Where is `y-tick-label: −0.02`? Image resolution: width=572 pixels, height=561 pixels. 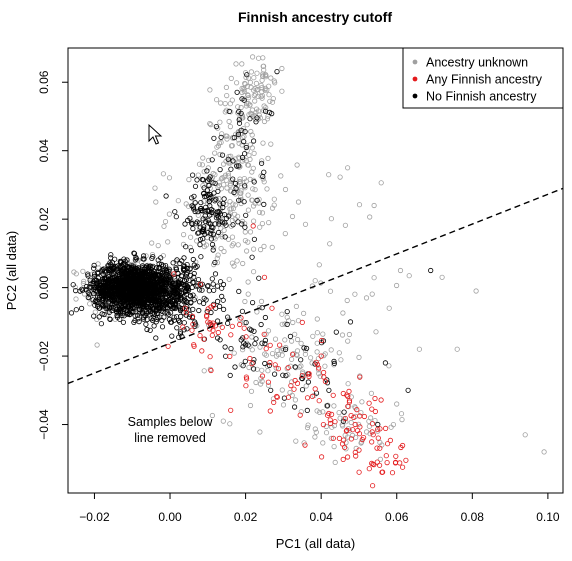
y-tick-label: −0.02 is located at coordinates (44, 356).